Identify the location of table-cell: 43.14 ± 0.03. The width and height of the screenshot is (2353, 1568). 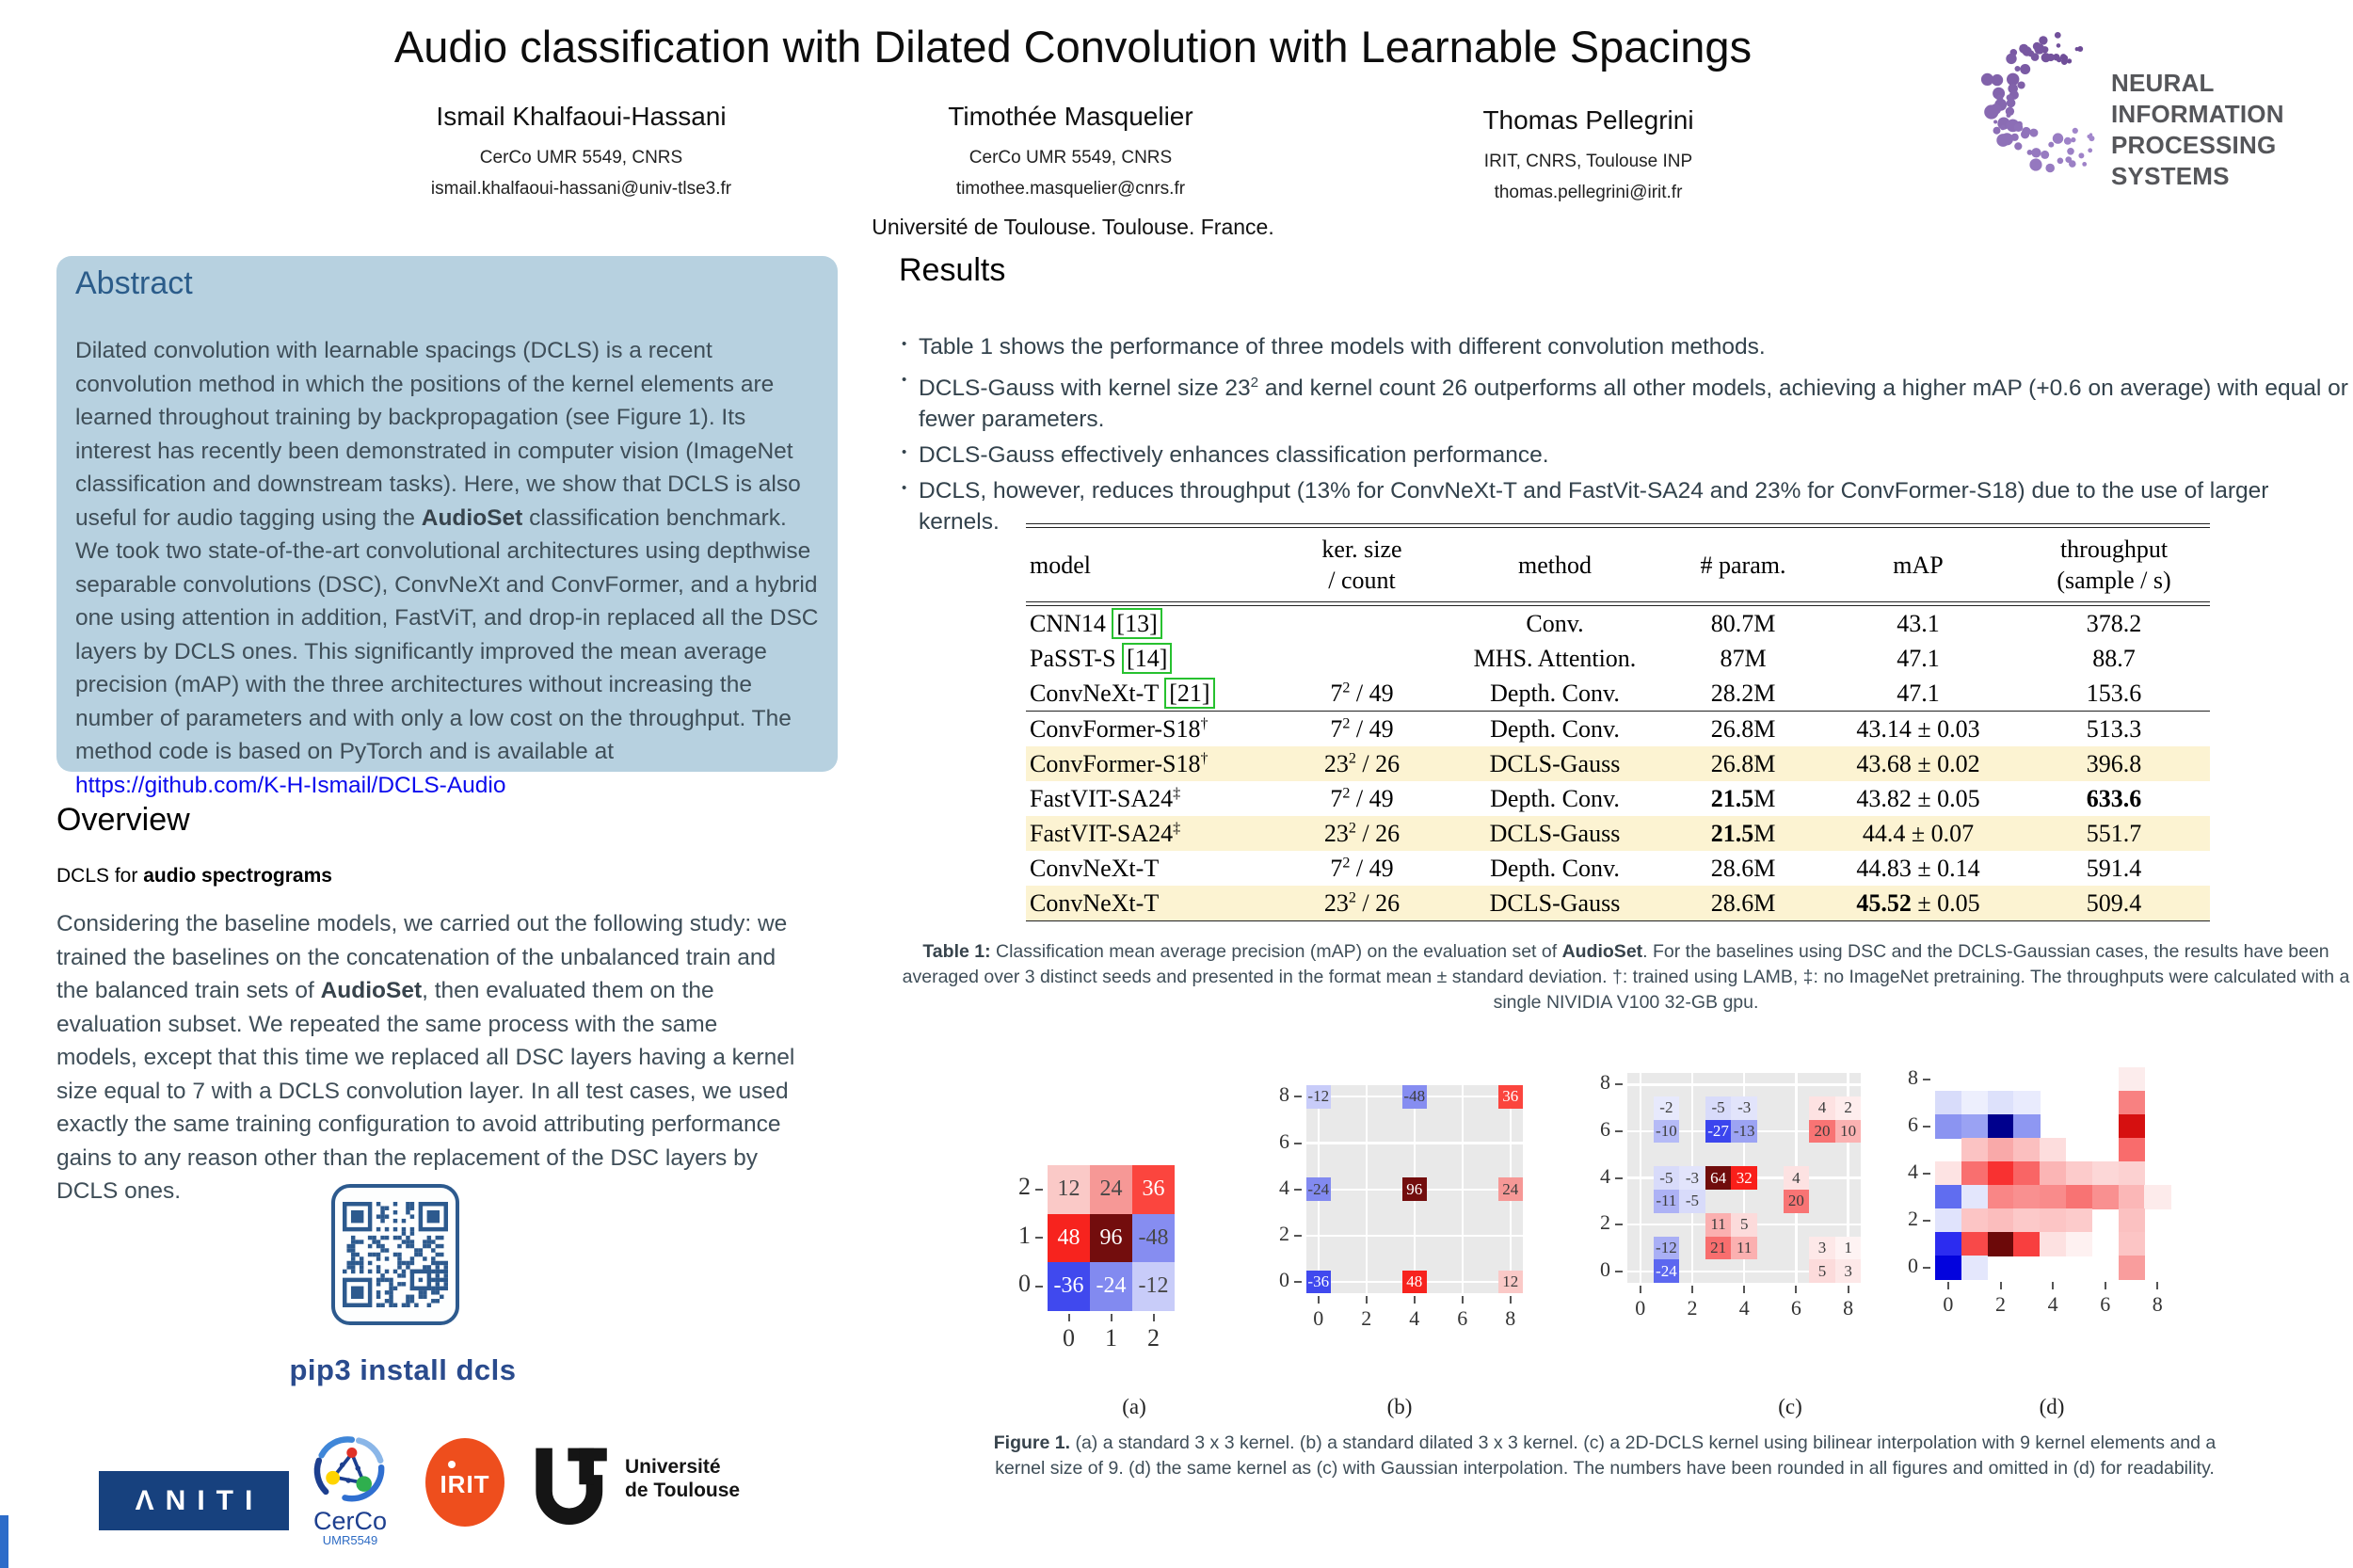
(1918, 729).